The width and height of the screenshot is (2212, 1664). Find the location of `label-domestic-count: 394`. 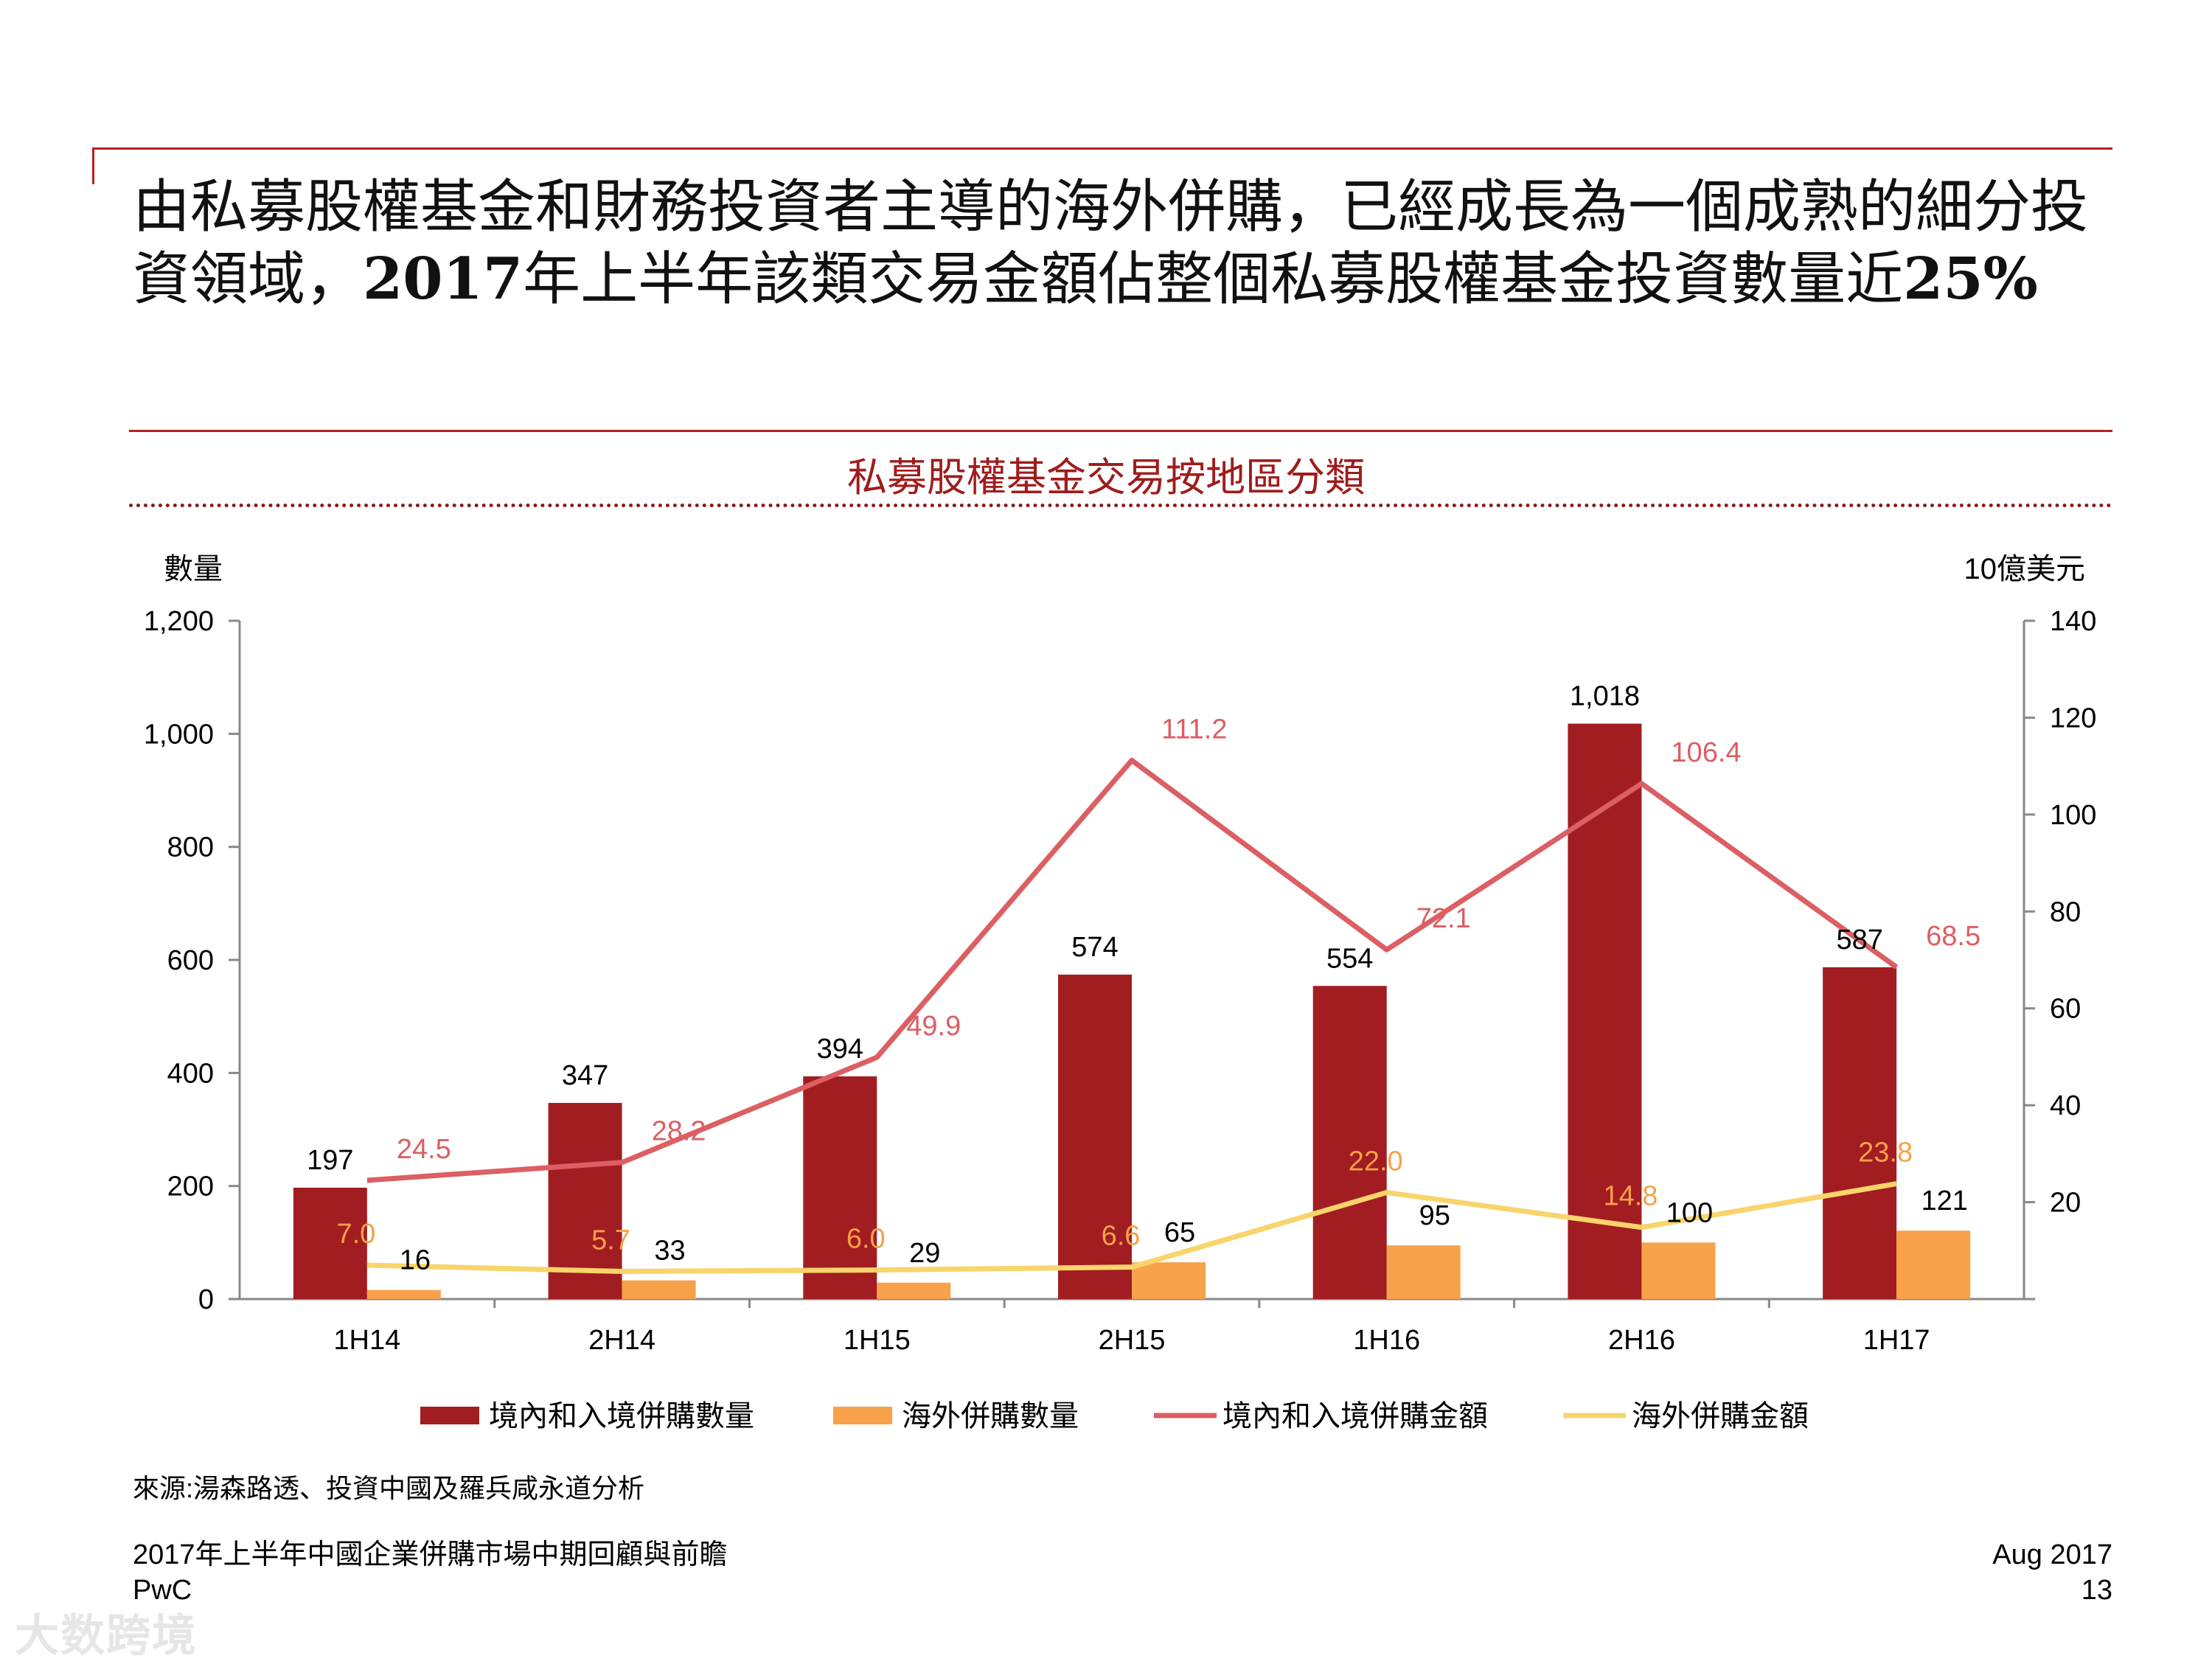

label-domestic-count: 394 is located at coordinates (840, 1049).